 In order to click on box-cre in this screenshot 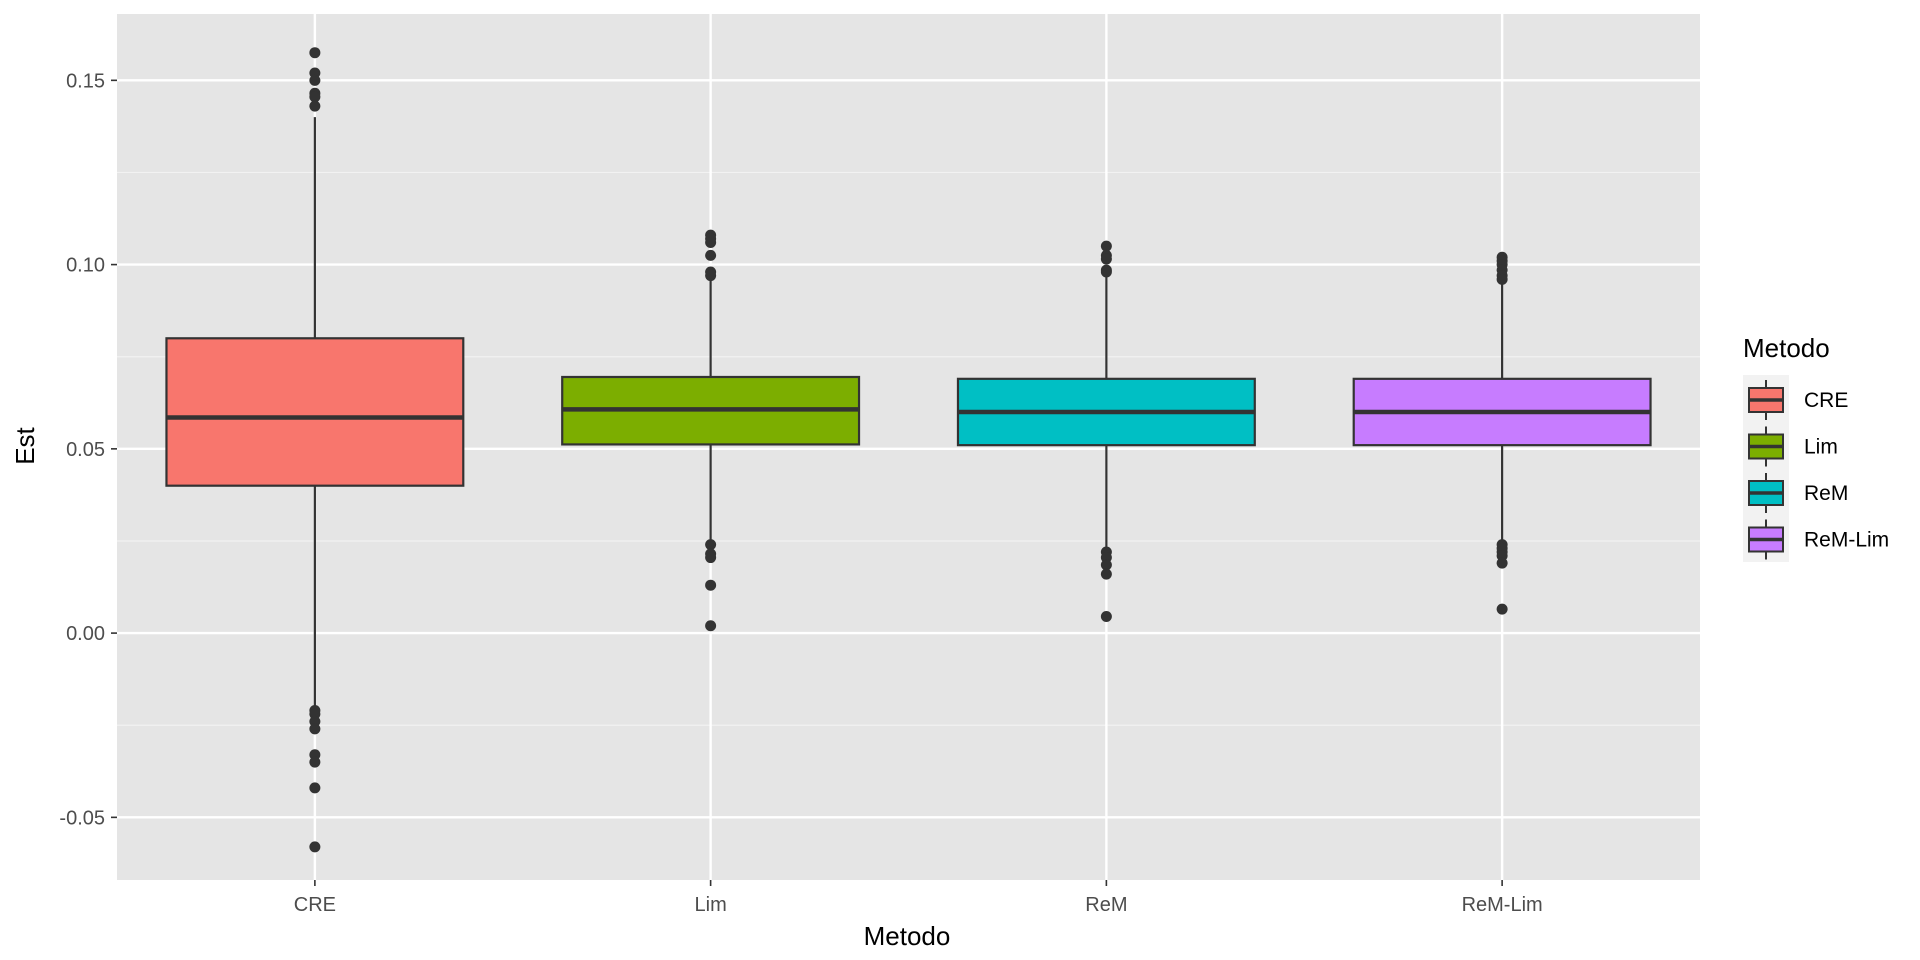, I will do `click(315, 450)`.